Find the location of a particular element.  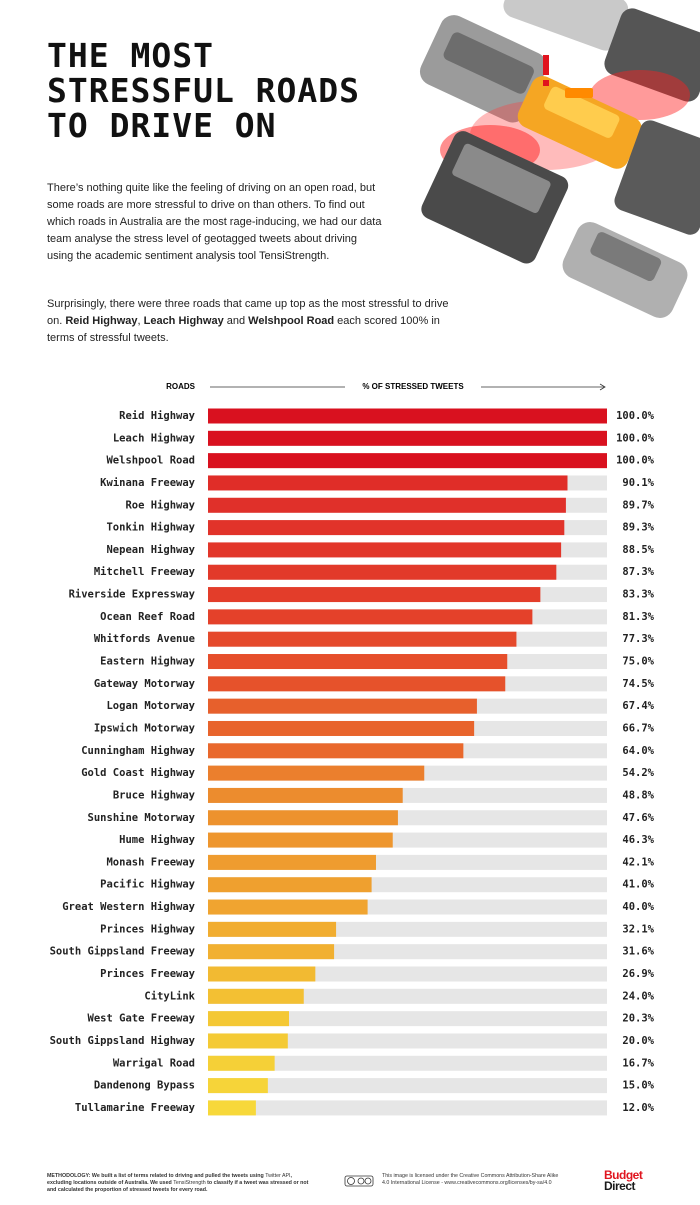

value-label: 77.3% is located at coordinates (638, 639).